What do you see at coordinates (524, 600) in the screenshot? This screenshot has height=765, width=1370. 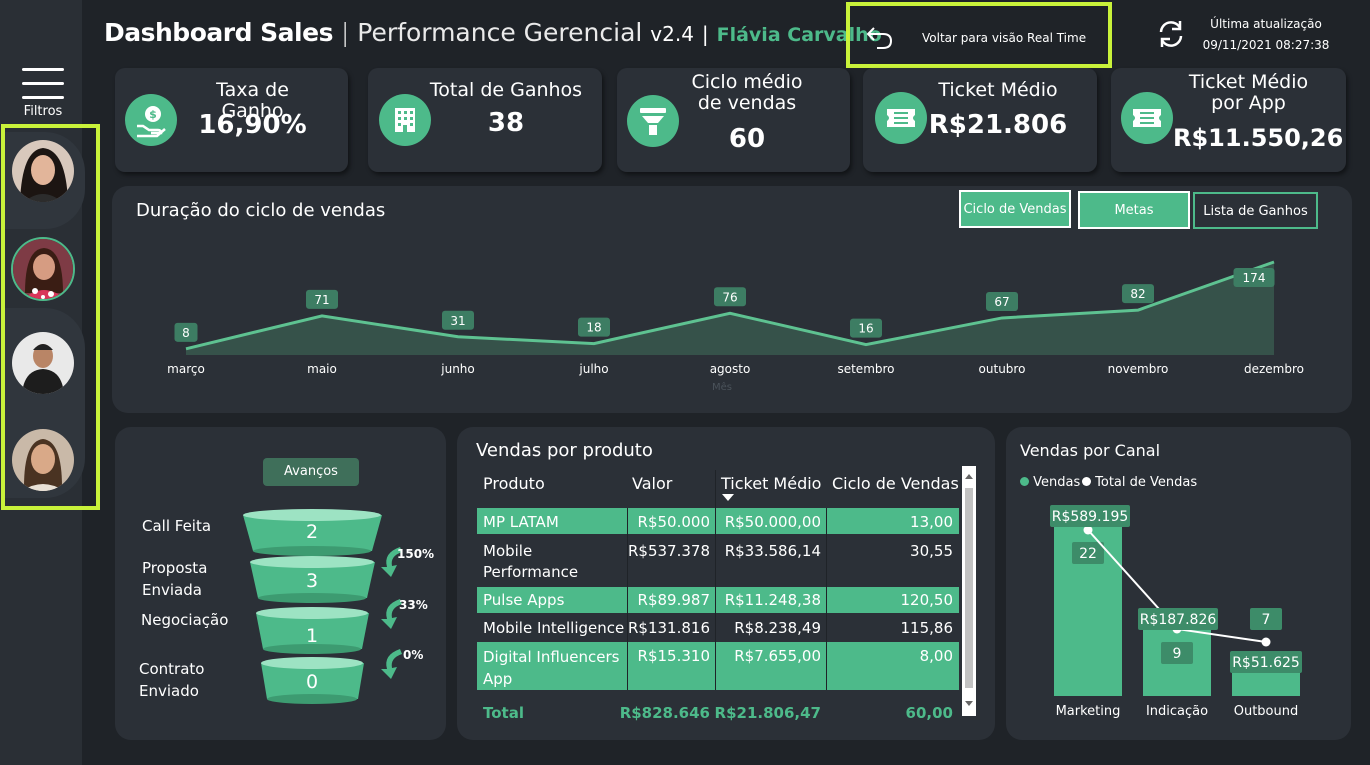 I see `cell-produto: Pulse Apps` at bounding box center [524, 600].